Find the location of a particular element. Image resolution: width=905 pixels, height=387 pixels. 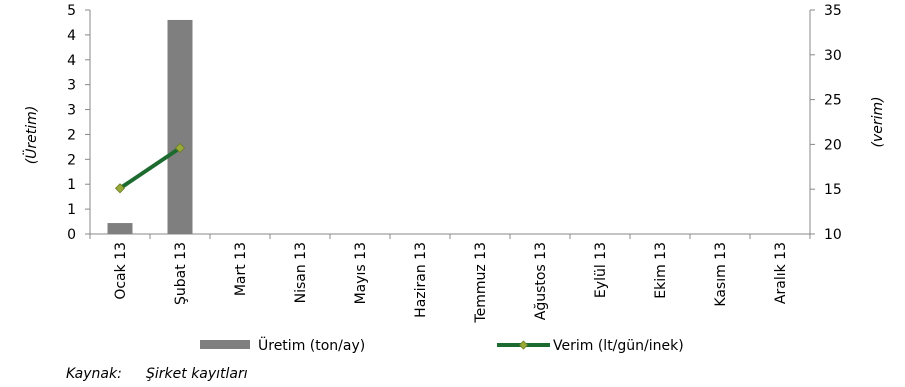

bars is located at coordinates (150, 127).